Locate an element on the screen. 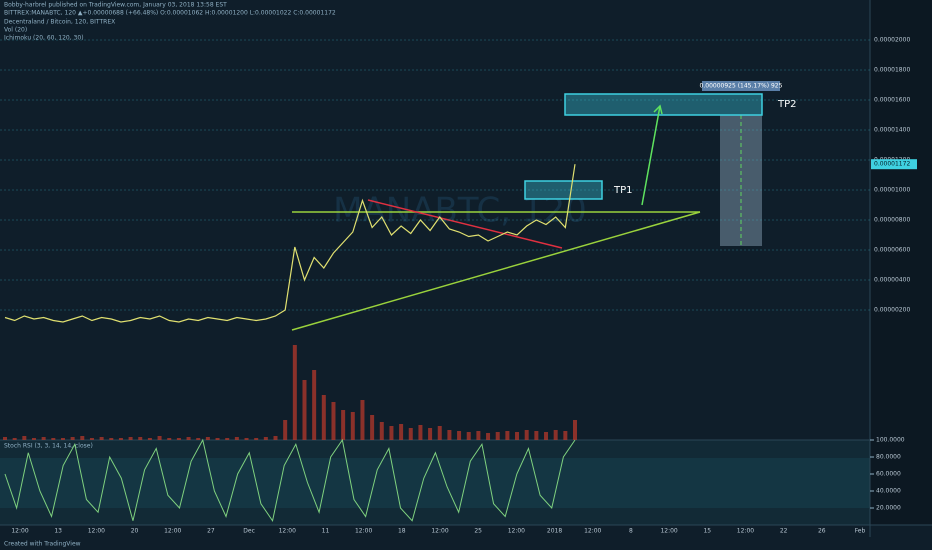 The width and height of the screenshot is (932, 550). x-tick-label: Feb is located at coordinates (860, 531).